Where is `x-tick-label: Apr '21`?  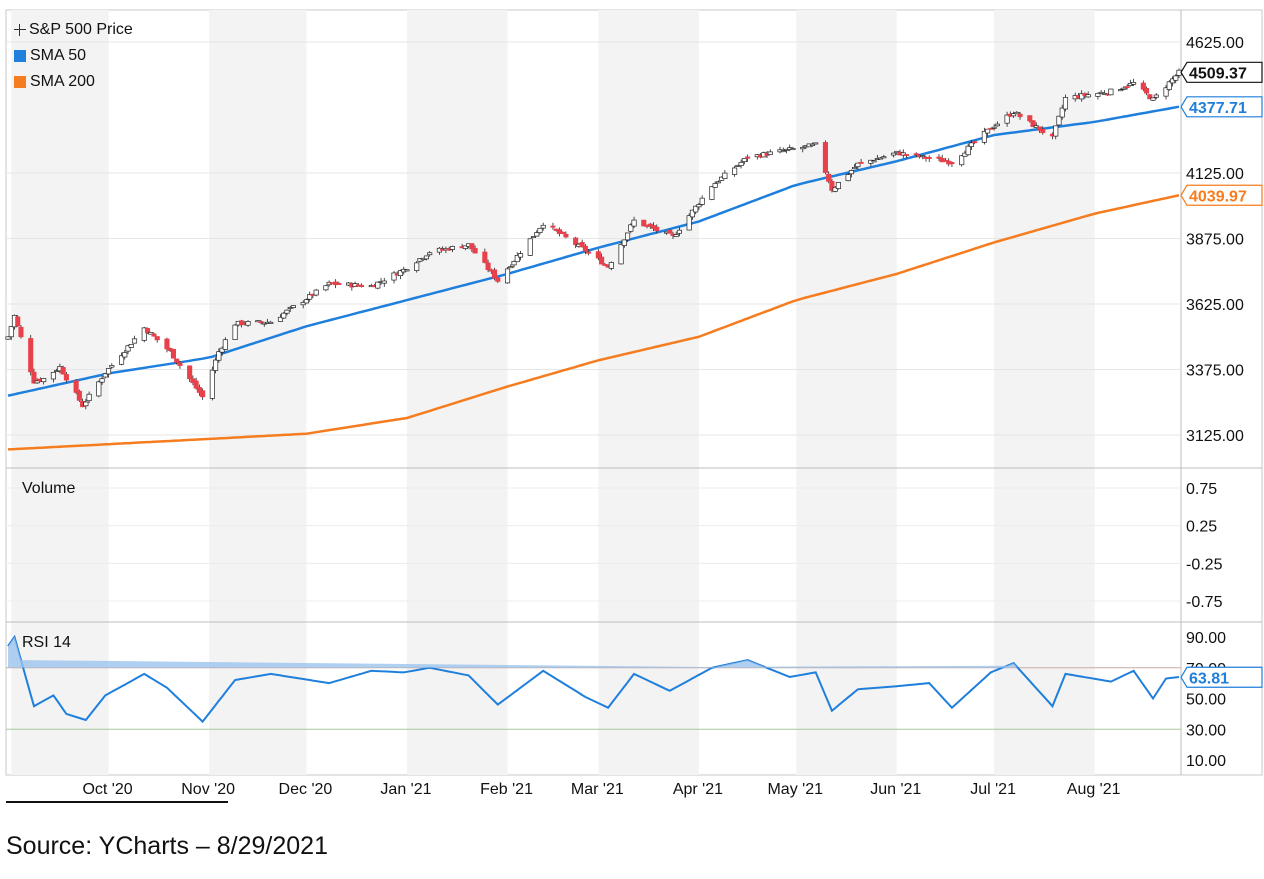 x-tick-label: Apr '21 is located at coordinates (698, 789).